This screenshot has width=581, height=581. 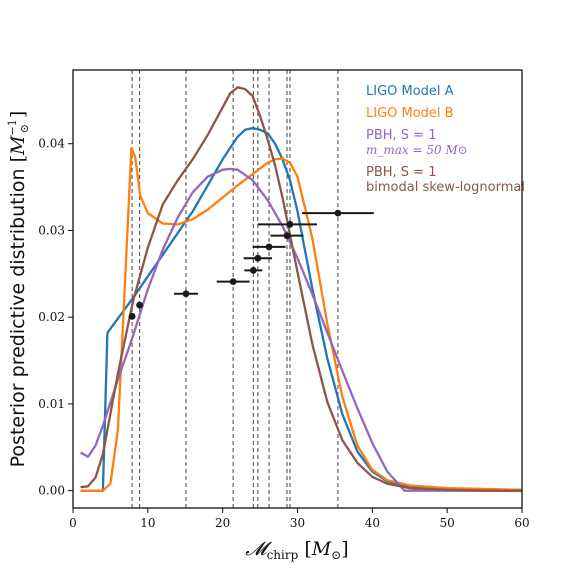 I want to click on y-tick-label-2: 0.02, so click(x=51, y=317).